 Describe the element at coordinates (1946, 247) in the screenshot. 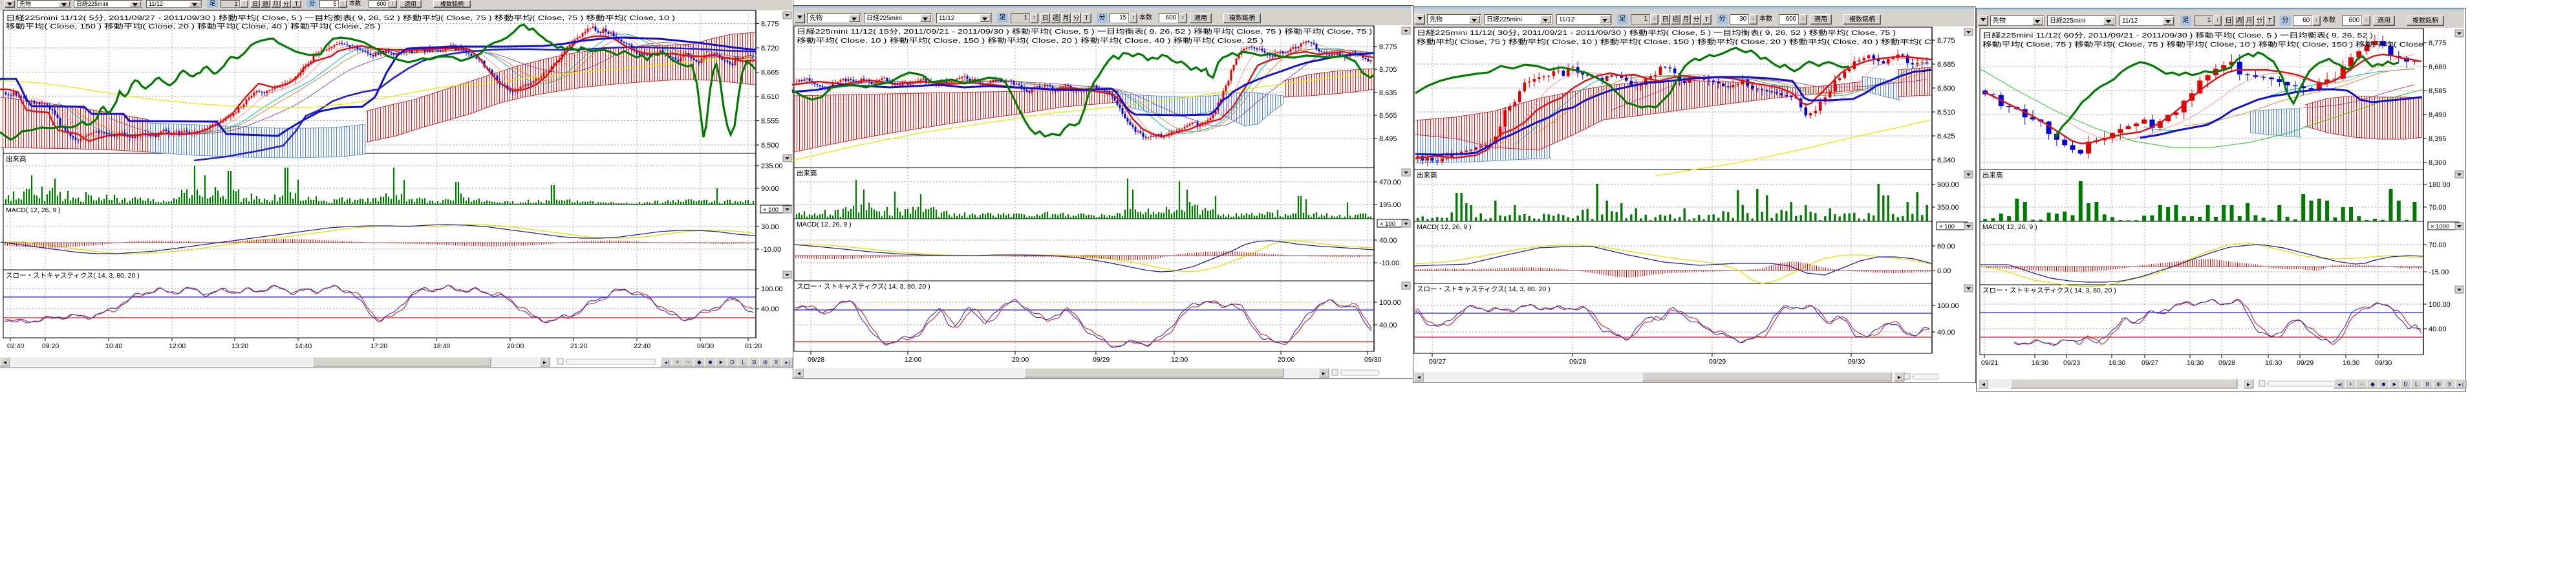

I see `svg-text: 60.00` at that location.